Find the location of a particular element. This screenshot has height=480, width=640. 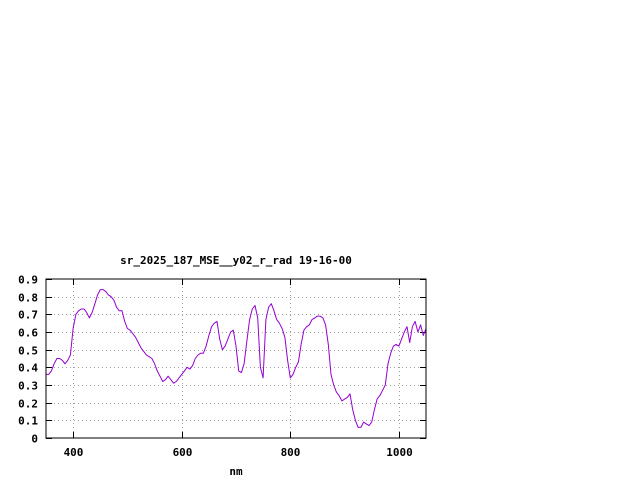

y-tick-label: 0.3 is located at coordinates (28, 386).